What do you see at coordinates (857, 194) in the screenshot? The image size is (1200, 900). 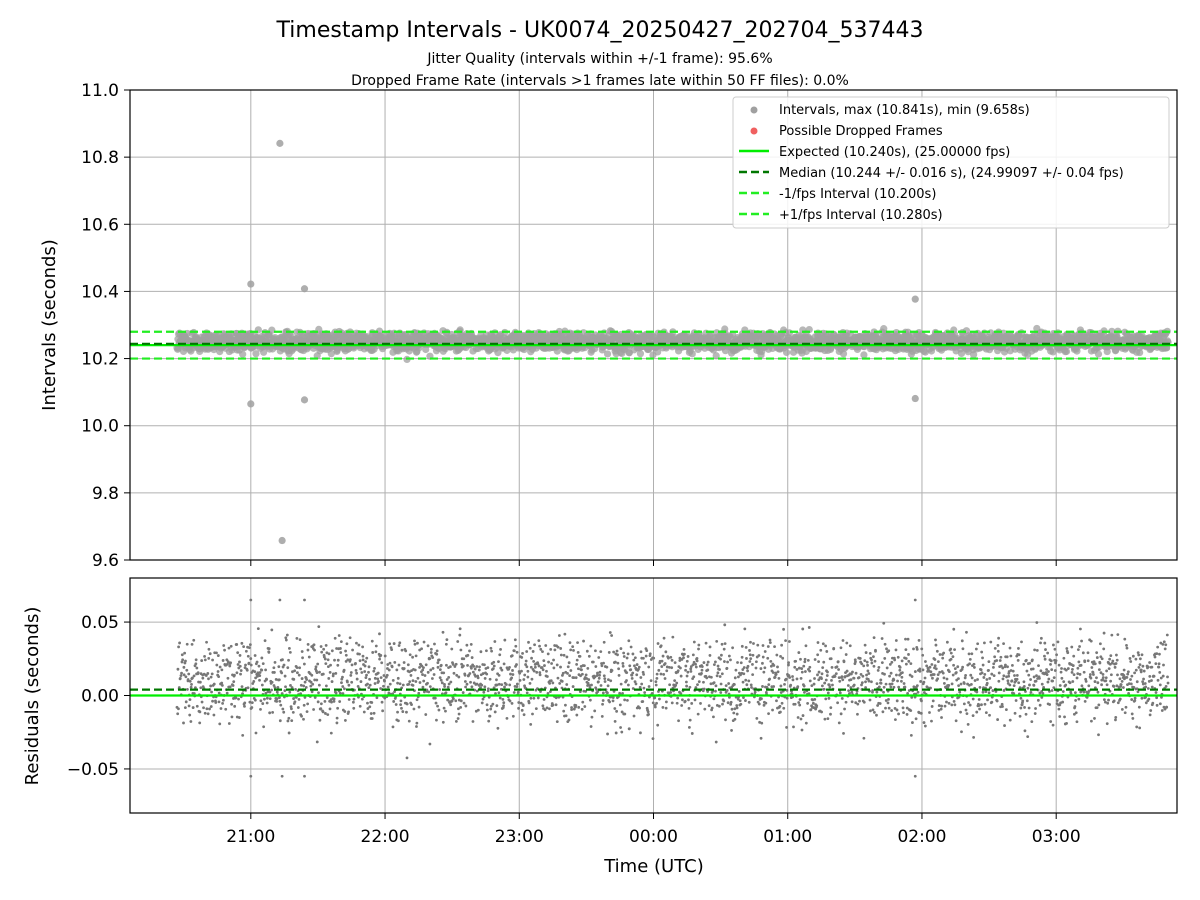 I see `legend-label-minus-fps: -1/fps Interval (10.200s)` at bounding box center [857, 194].